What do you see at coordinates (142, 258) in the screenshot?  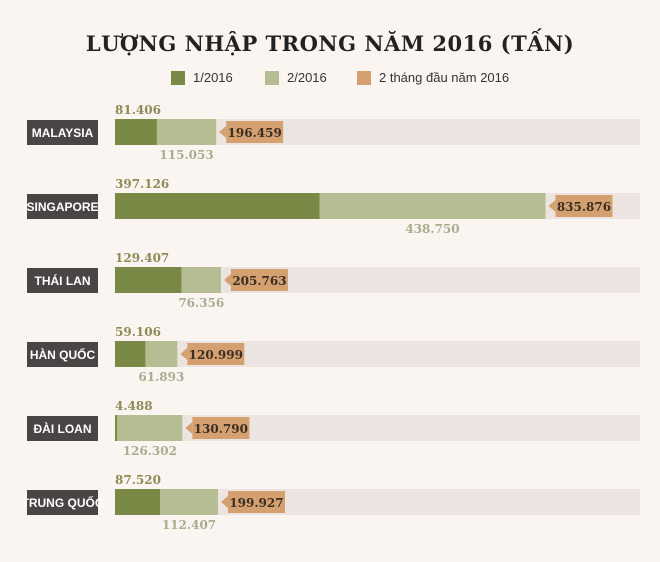 I see `jan-value-label: 129.407` at bounding box center [142, 258].